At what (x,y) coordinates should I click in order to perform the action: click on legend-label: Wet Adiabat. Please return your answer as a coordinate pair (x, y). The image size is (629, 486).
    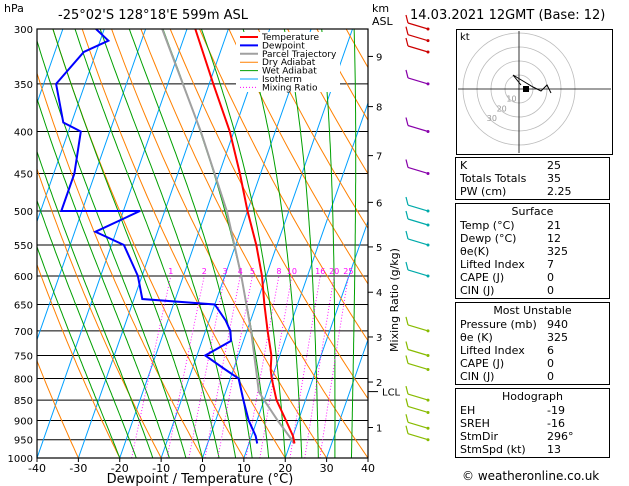
    Looking at the image, I should click on (289, 72).